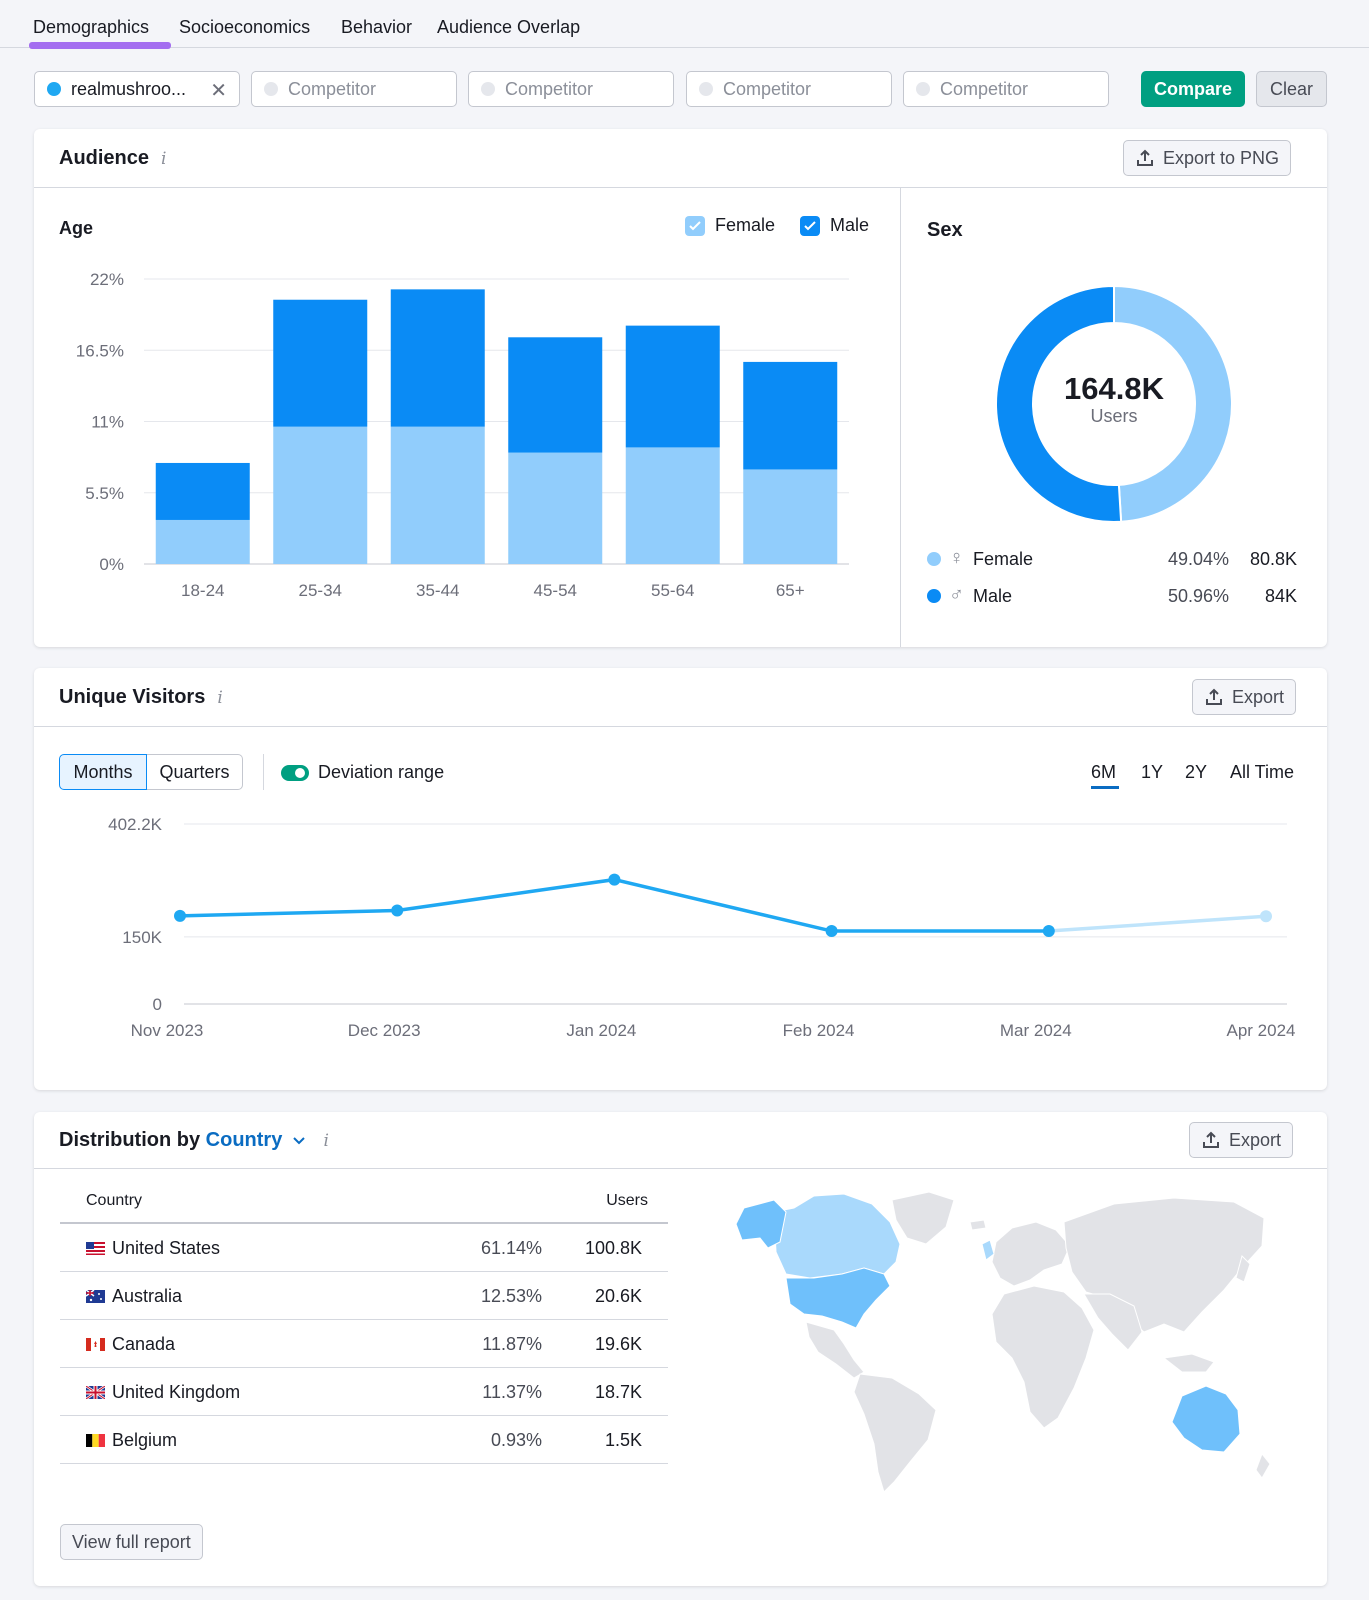  Describe the element at coordinates (1196, 772) in the screenshot. I see `range-2y: 2Y` at that location.